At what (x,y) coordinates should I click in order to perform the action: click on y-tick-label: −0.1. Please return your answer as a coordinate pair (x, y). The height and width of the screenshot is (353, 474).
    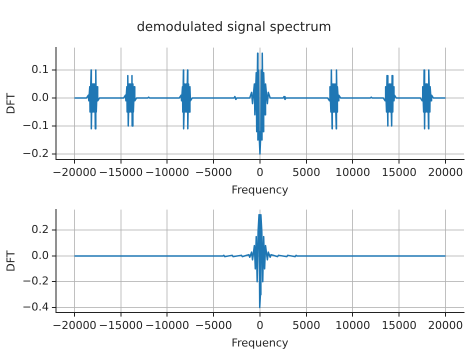
    Looking at the image, I should click on (35, 125).